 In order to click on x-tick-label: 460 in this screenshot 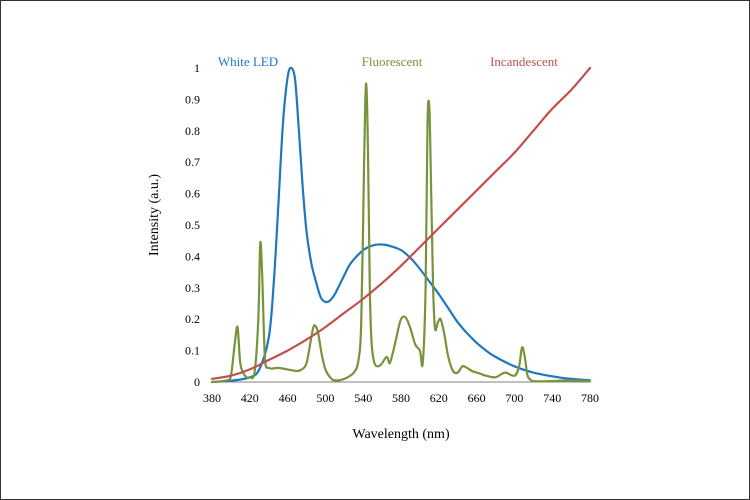, I will do `click(288, 398)`.